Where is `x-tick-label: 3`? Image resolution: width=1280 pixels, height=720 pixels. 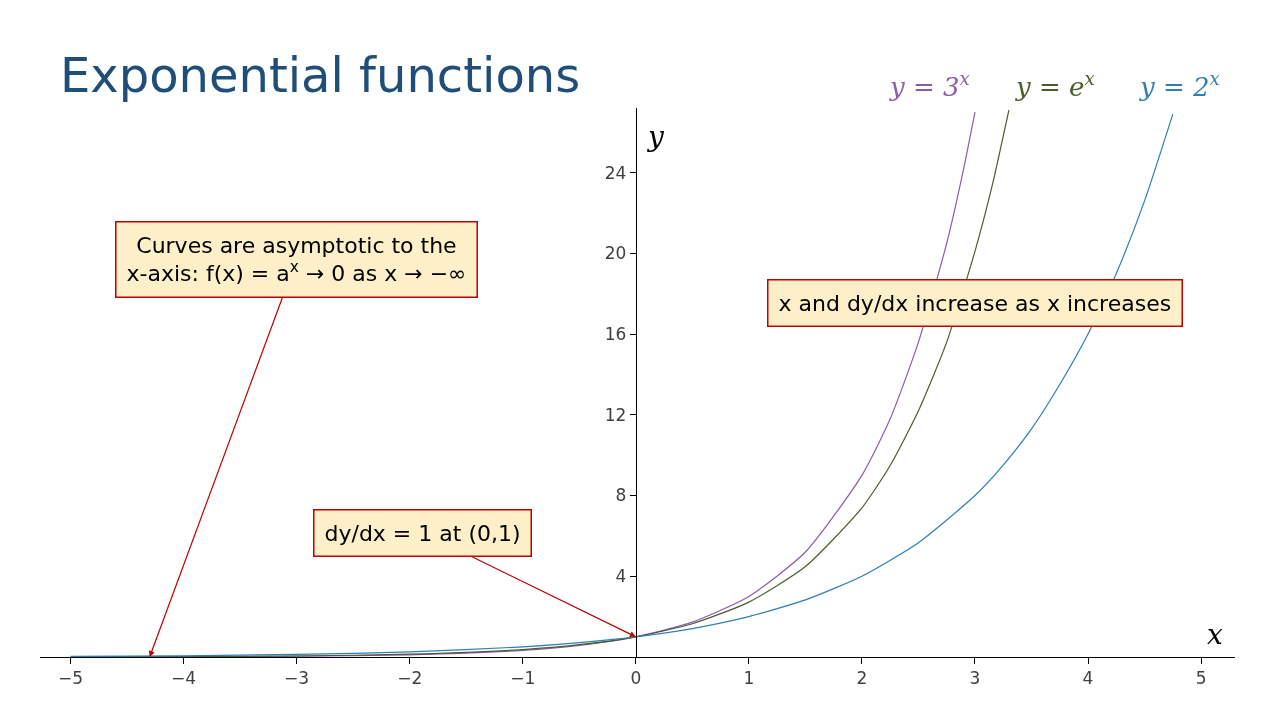
x-tick-label: 3 is located at coordinates (975, 678).